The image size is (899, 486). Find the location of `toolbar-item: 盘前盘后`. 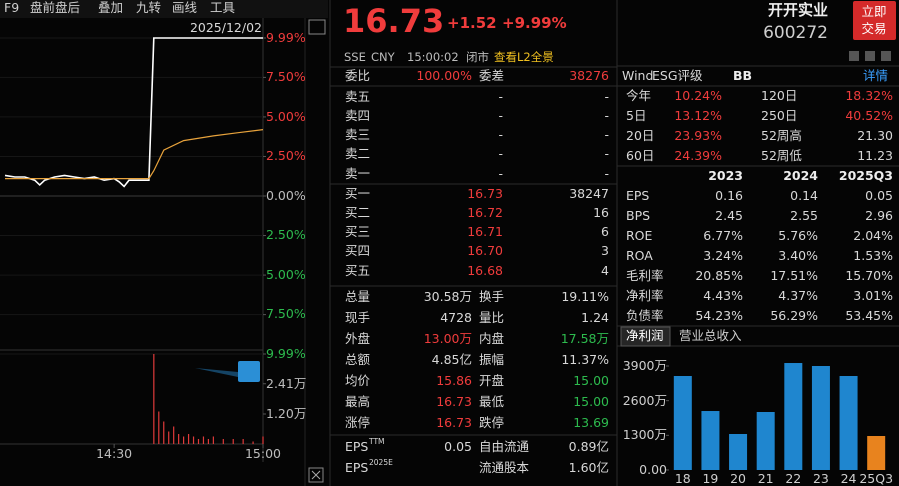

toolbar-item: 盘前盘后 is located at coordinates (55, 7).